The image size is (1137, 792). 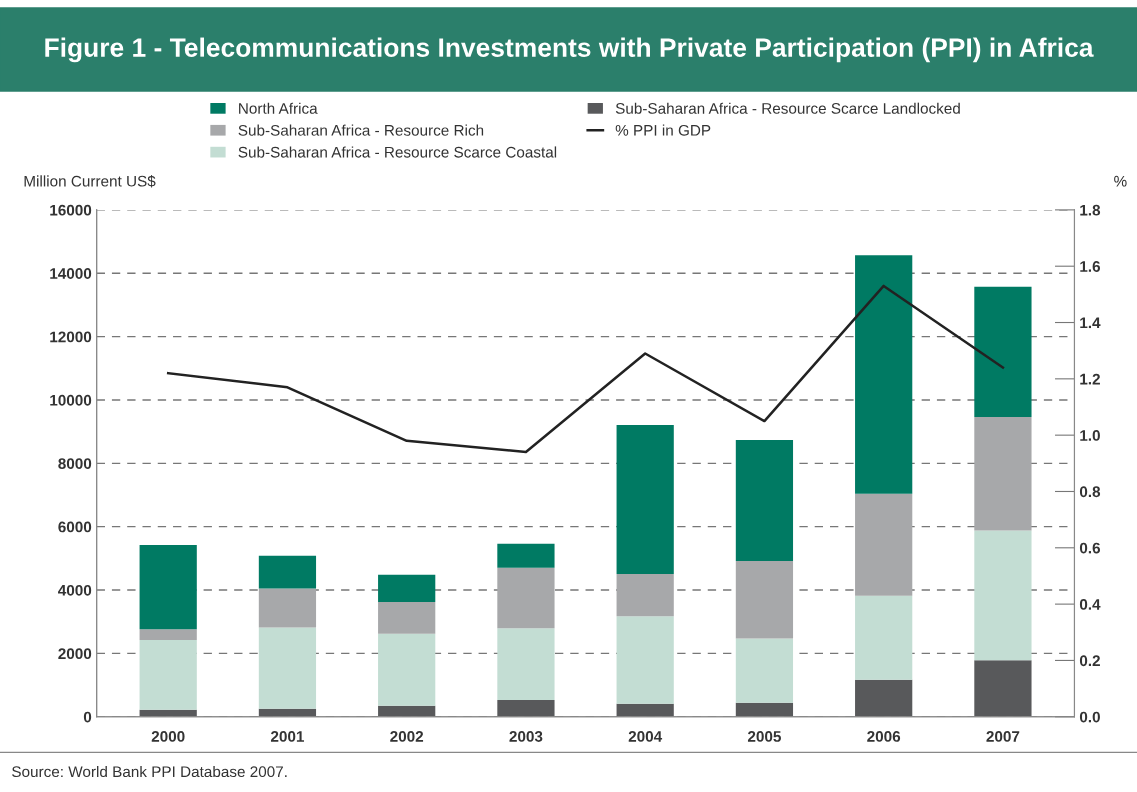 What do you see at coordinates (1003, 736) in the screenshot?
I see `x-tick-label: 2007` at bounding box center [1003, 736].